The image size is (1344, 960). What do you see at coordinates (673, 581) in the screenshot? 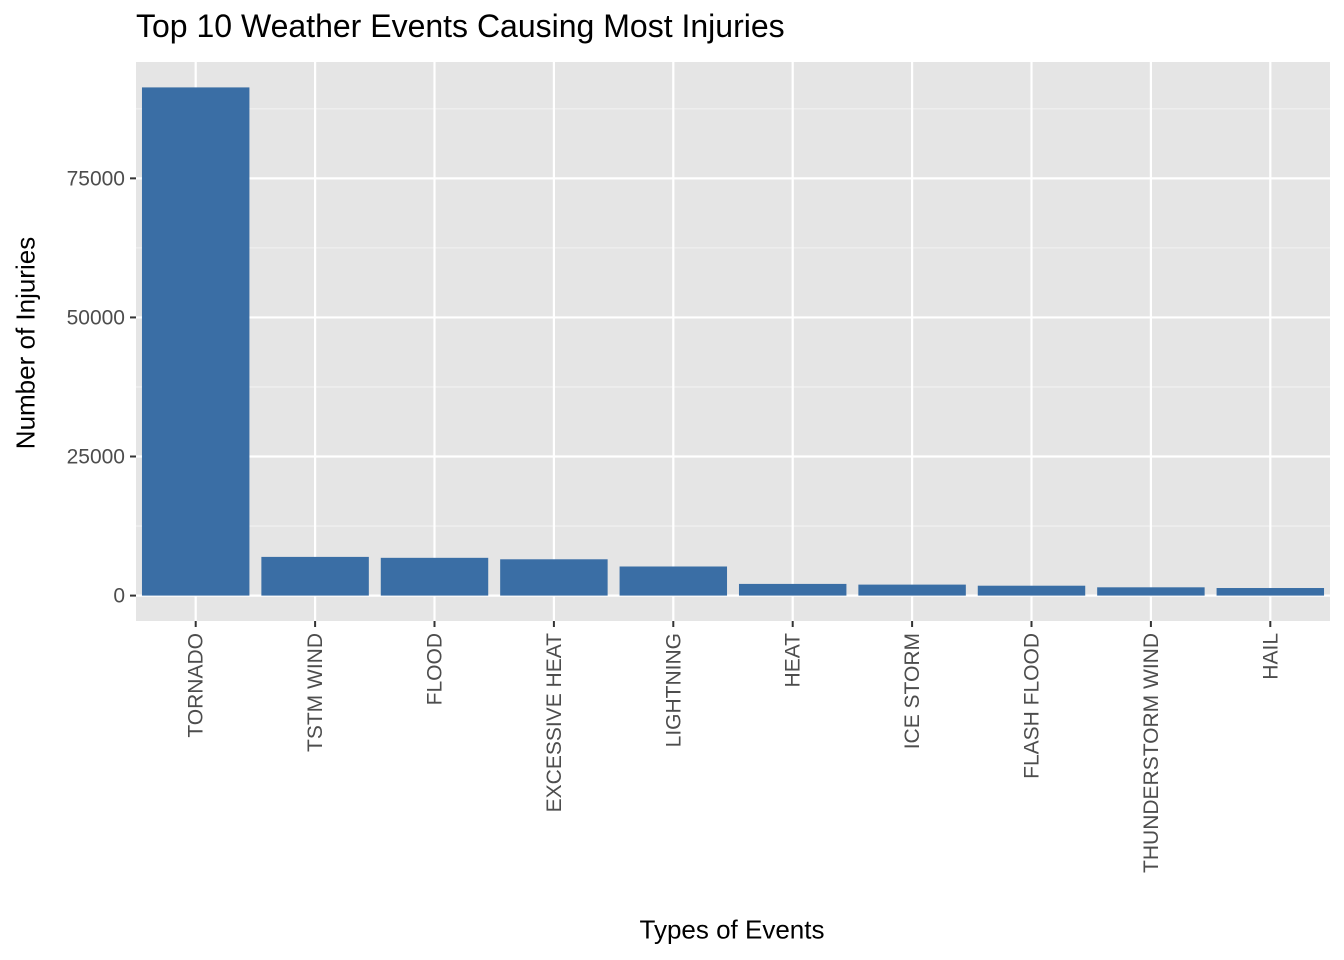
I see `bar-lightning` at bounding box center [673, 581].